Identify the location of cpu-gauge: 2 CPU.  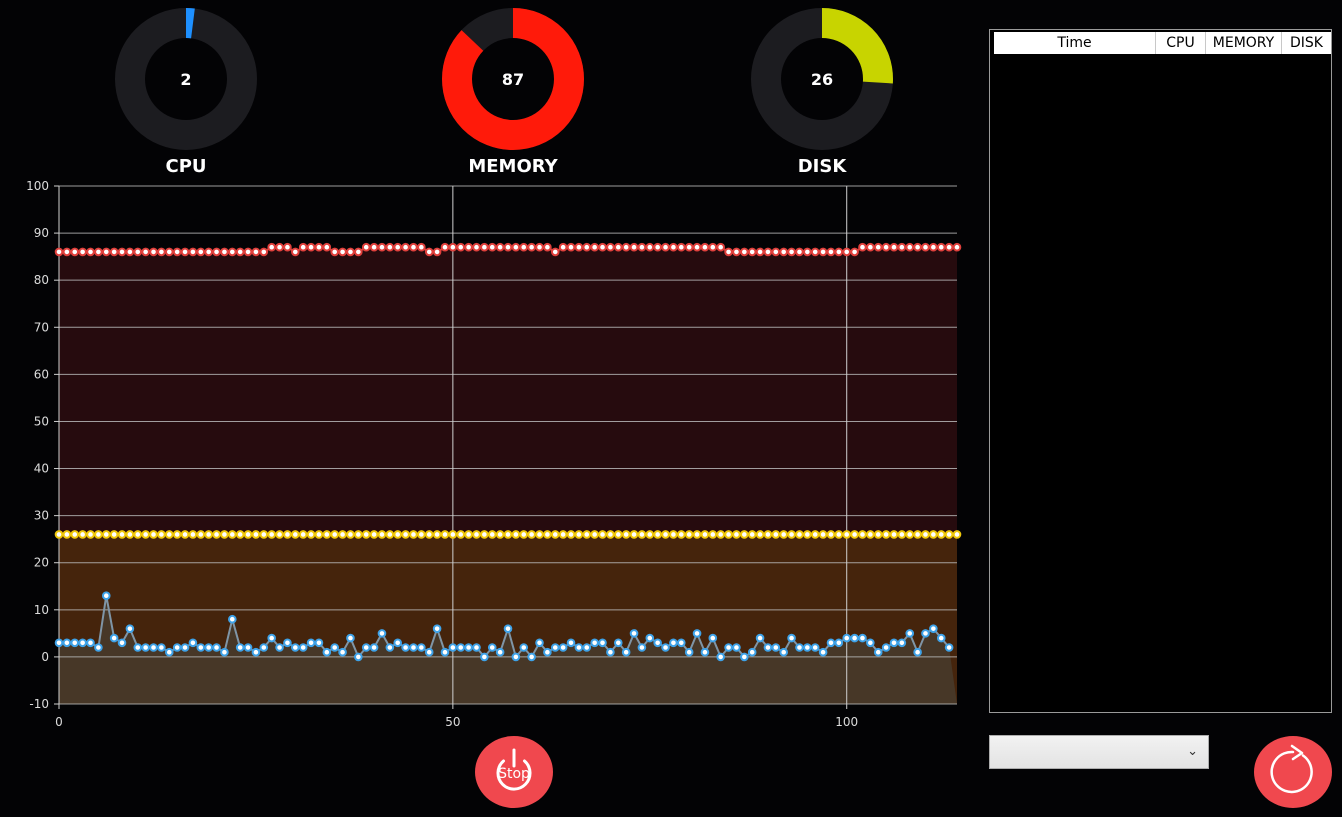
(186, 93).